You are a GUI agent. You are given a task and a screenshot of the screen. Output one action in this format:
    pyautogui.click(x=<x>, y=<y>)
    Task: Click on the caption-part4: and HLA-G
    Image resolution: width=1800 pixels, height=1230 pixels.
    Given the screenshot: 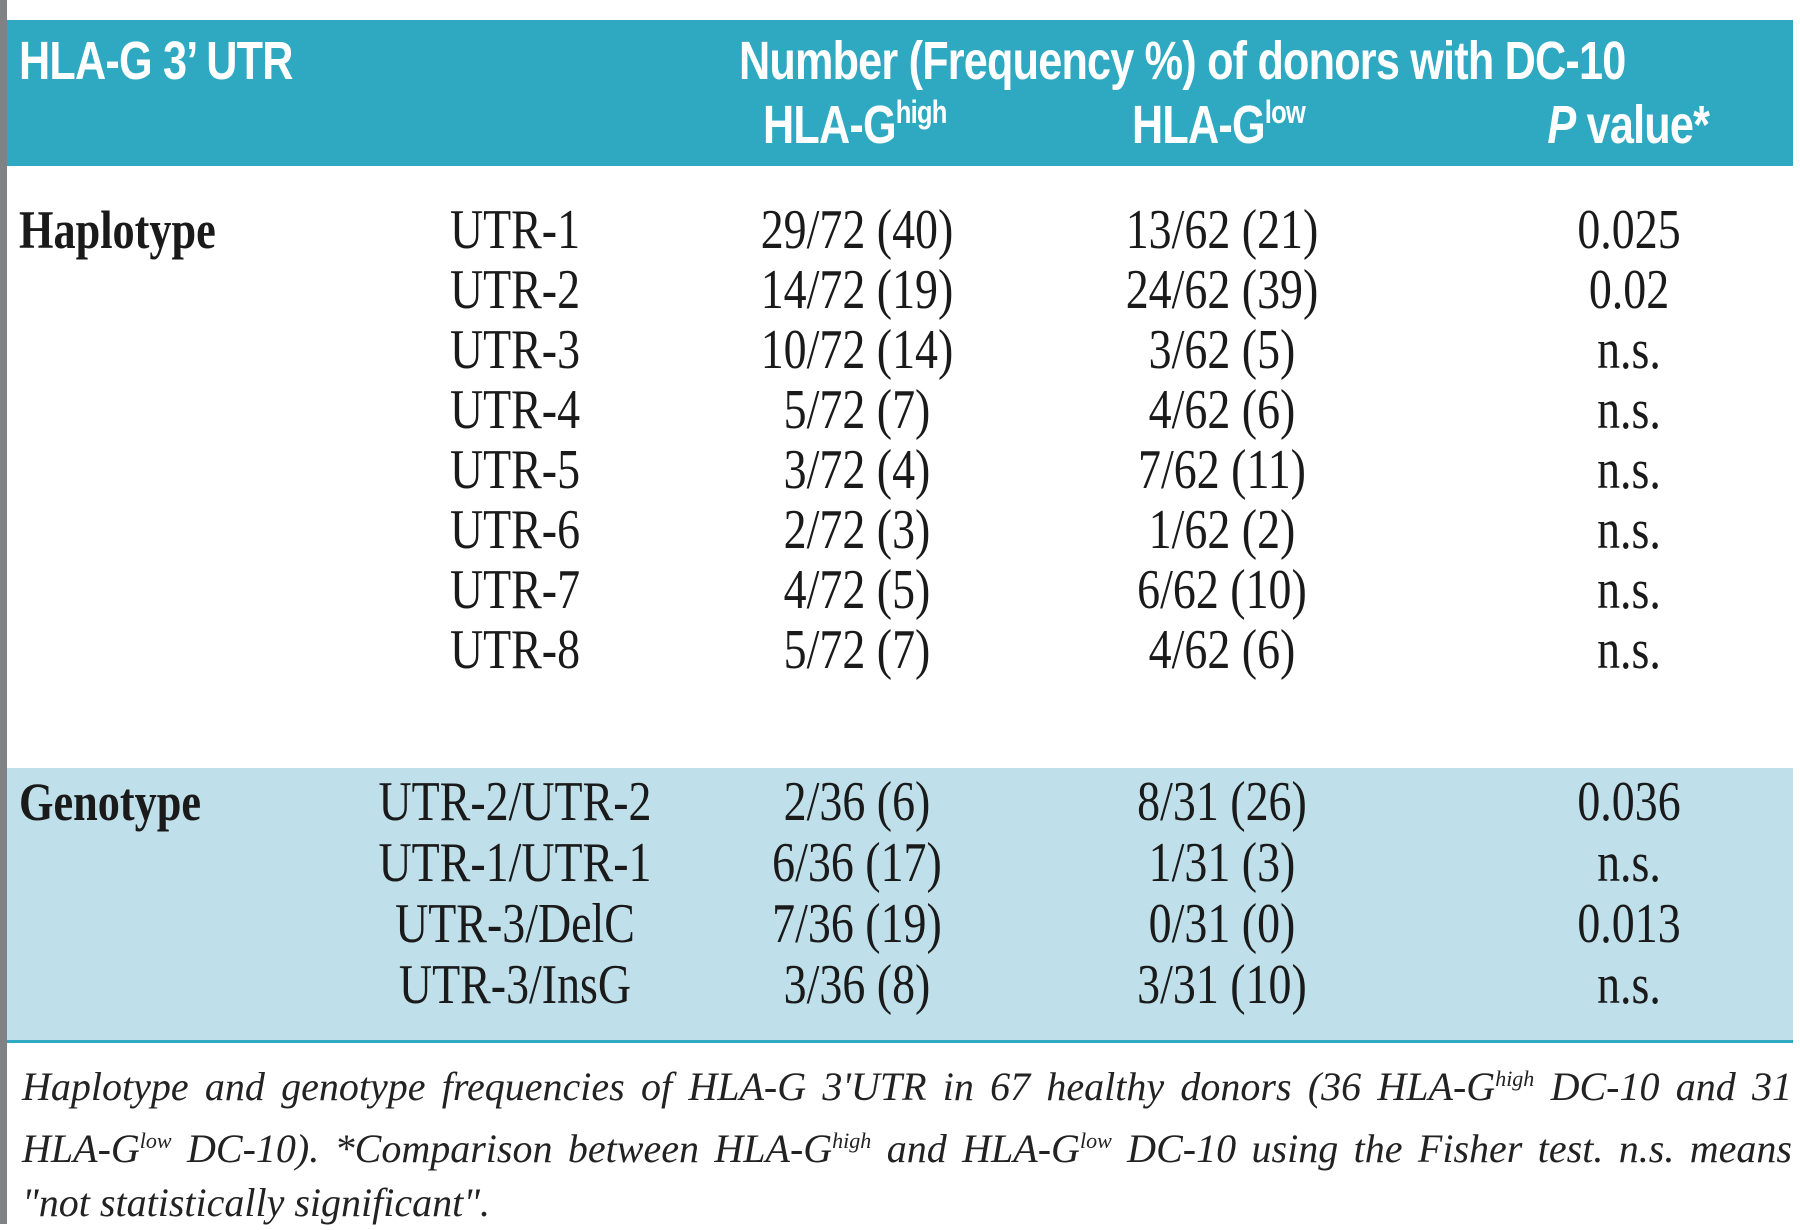 What is the action you would take?
    pyautogui.click(x=975, y=1148)
    